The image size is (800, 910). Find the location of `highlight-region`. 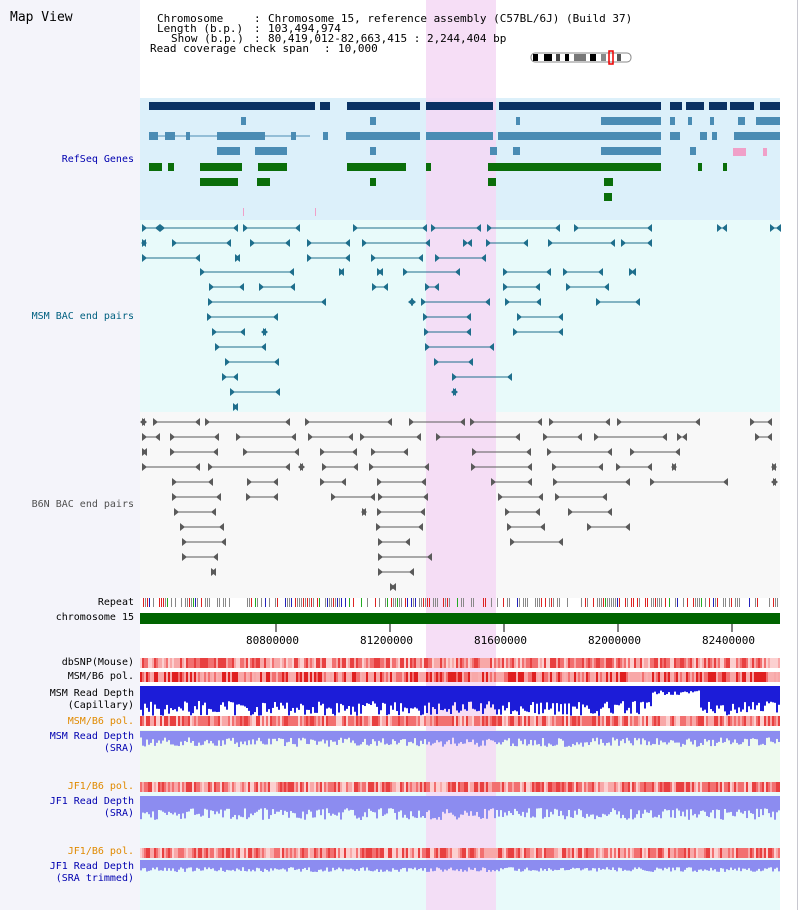

highlight-region is located at coordinates (461, 455).